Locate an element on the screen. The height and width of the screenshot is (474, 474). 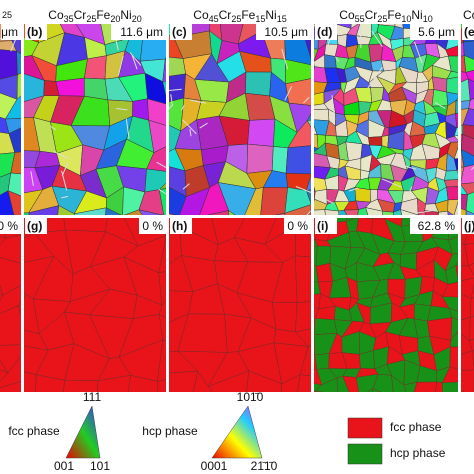
subscript: 25 is located at coordinates (7, 15).